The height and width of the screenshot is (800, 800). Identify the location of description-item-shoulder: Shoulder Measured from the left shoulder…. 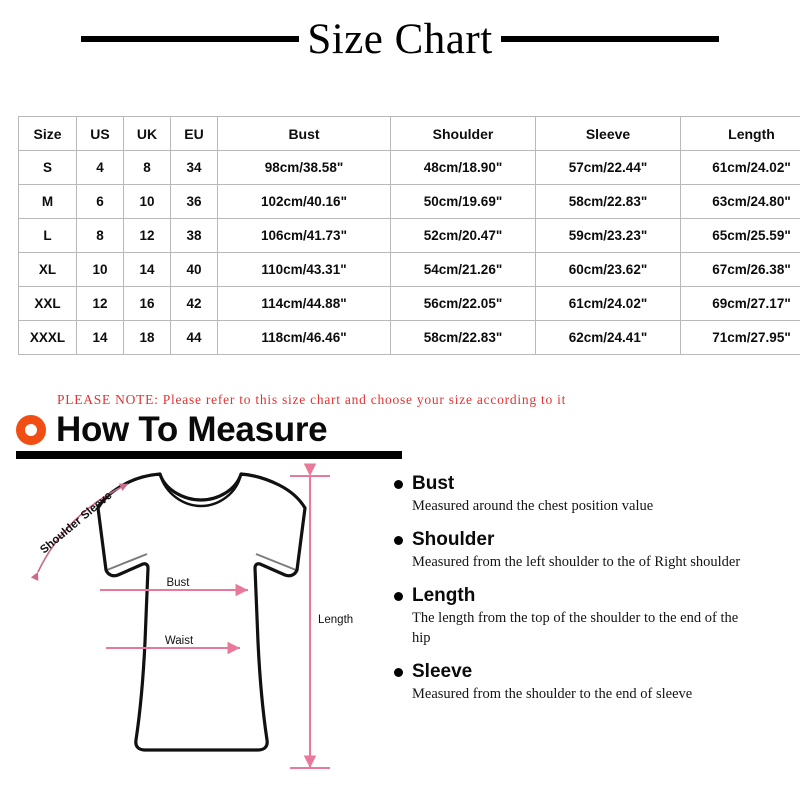
(594, 550).